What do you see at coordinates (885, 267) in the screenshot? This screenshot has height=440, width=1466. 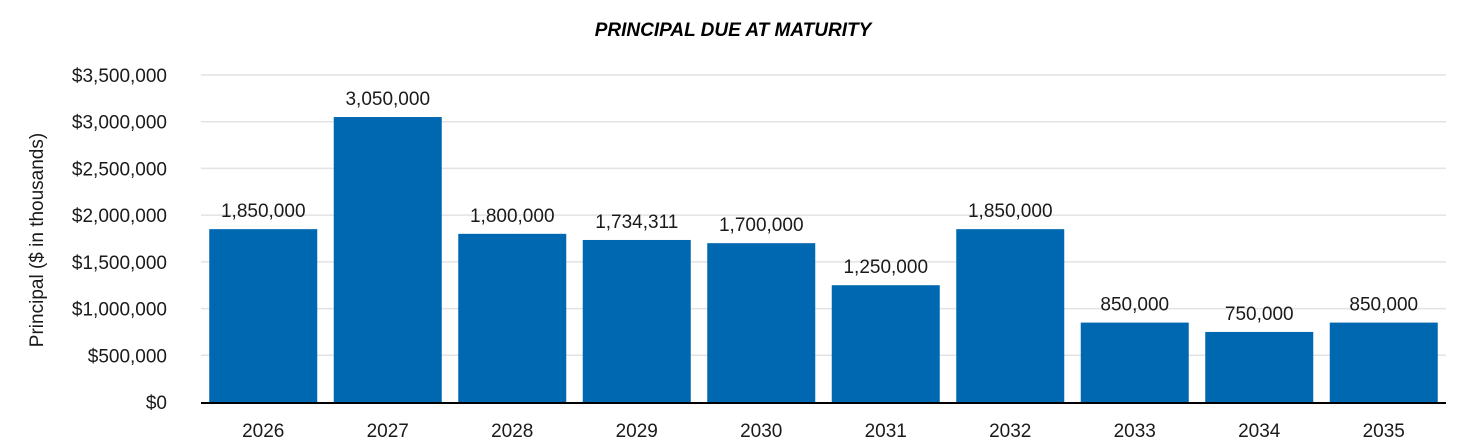 I see `data-label: 1,250,000` at bounding box center [885, 267].